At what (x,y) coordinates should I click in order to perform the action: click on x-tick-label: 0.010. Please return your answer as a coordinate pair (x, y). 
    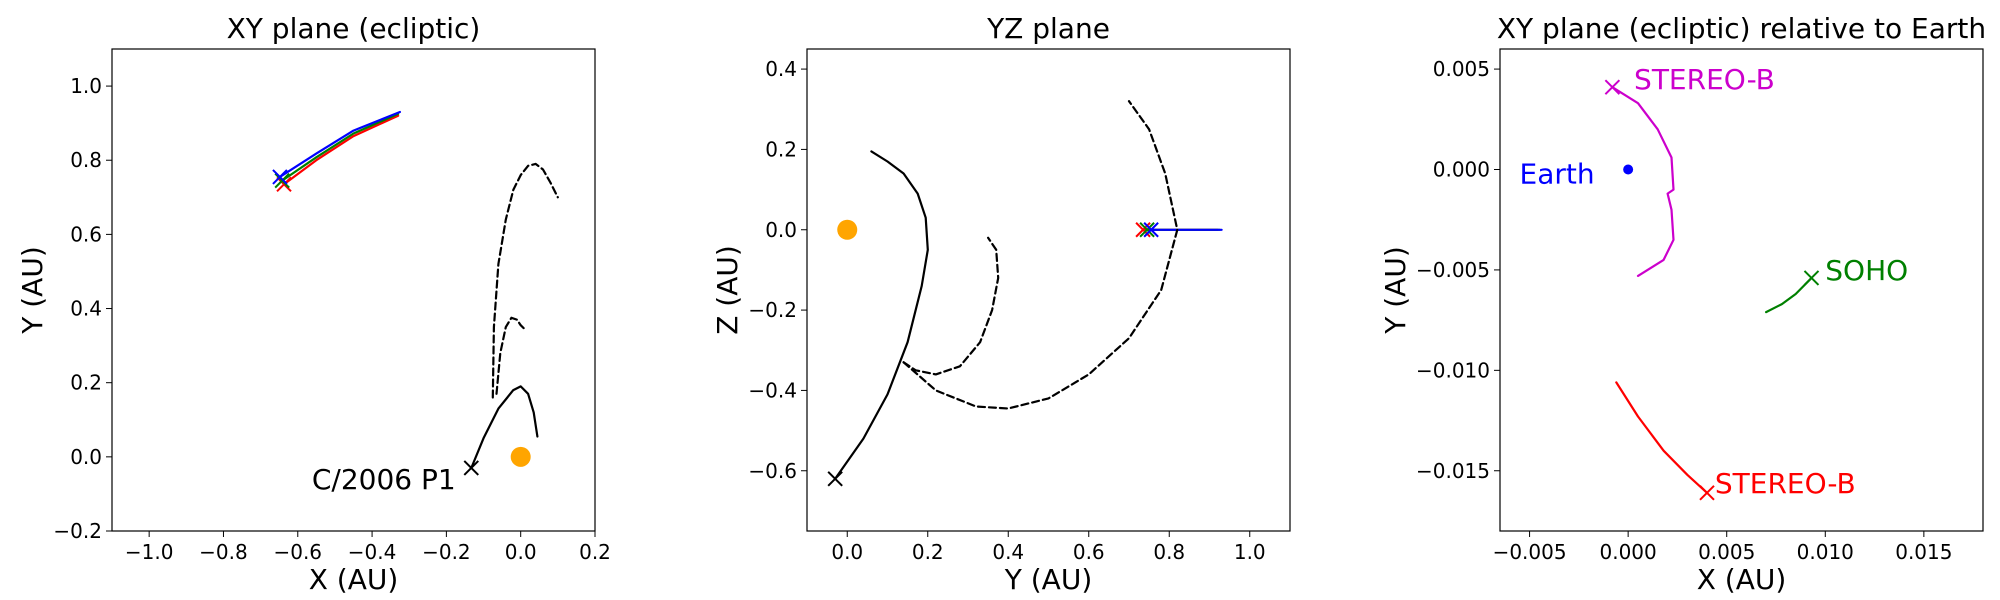
    Looking at the image, I should click on (1825, 552).